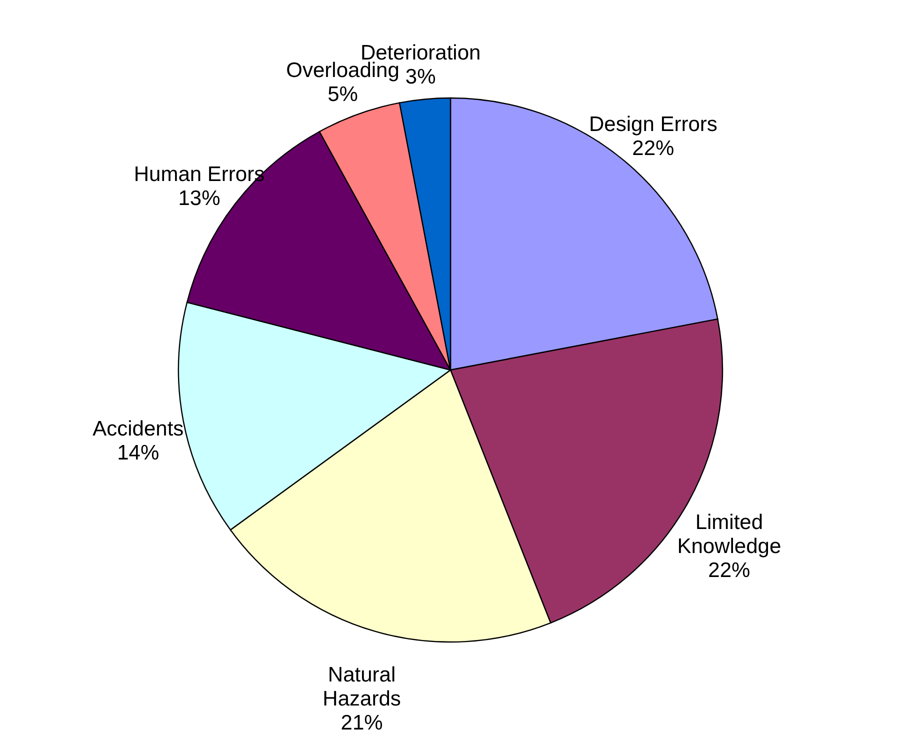  What do you see at coordinates (729, 534) in the screenshot?
I see `slice-label: Limited Knowledge` at bounding box center [729, 534].